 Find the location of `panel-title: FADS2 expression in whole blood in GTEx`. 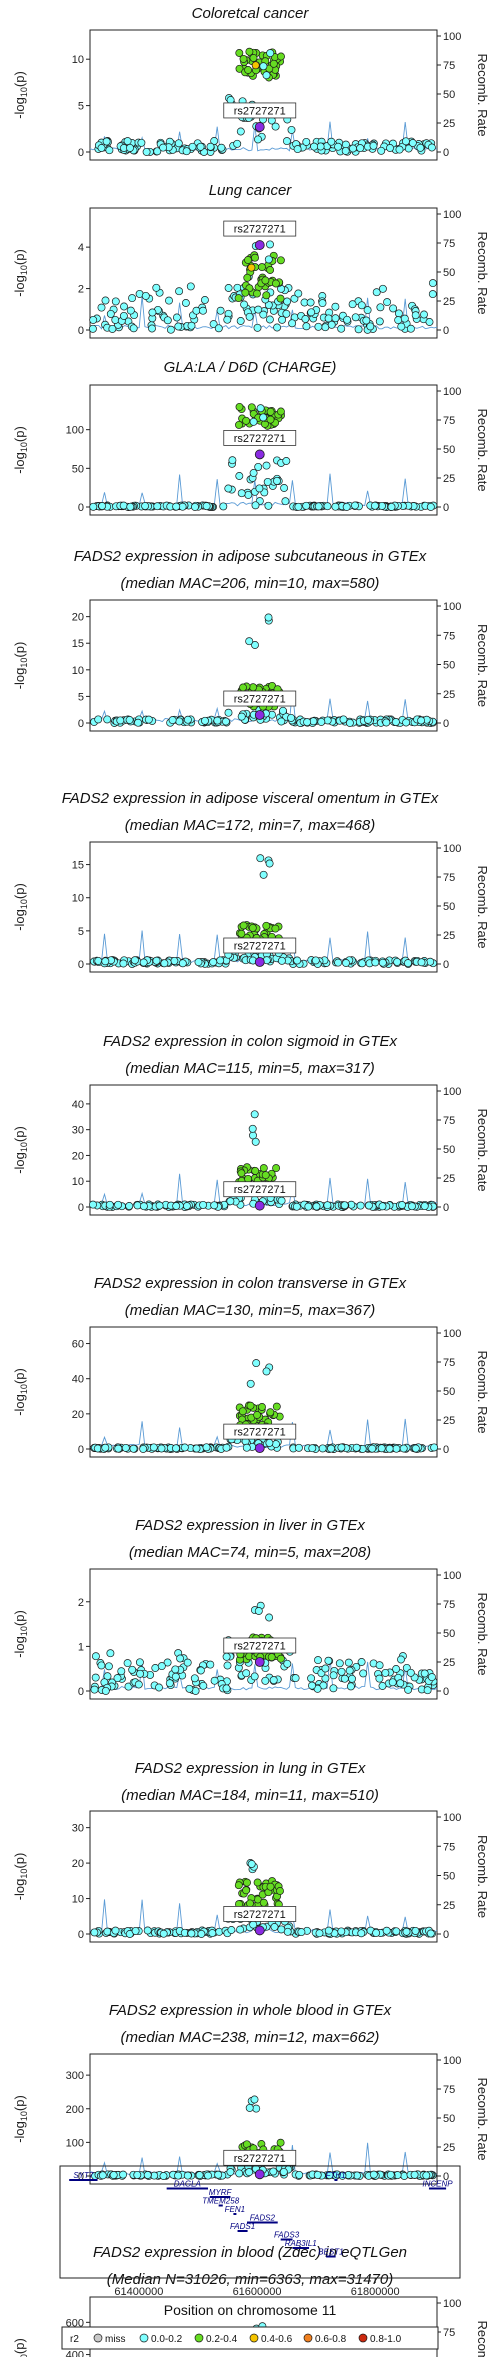

panel-title: FADS2 expression in whole blood in GTEx is located at coordinates (250, 2010).